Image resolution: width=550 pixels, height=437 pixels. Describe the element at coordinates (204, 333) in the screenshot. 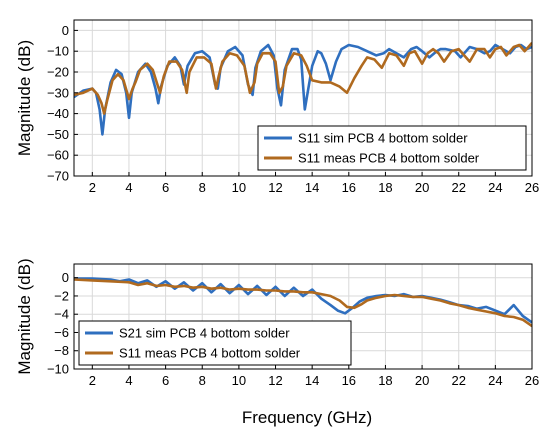

I see `legend-label: S21 sim PCB 4 bottom solder` at that location.